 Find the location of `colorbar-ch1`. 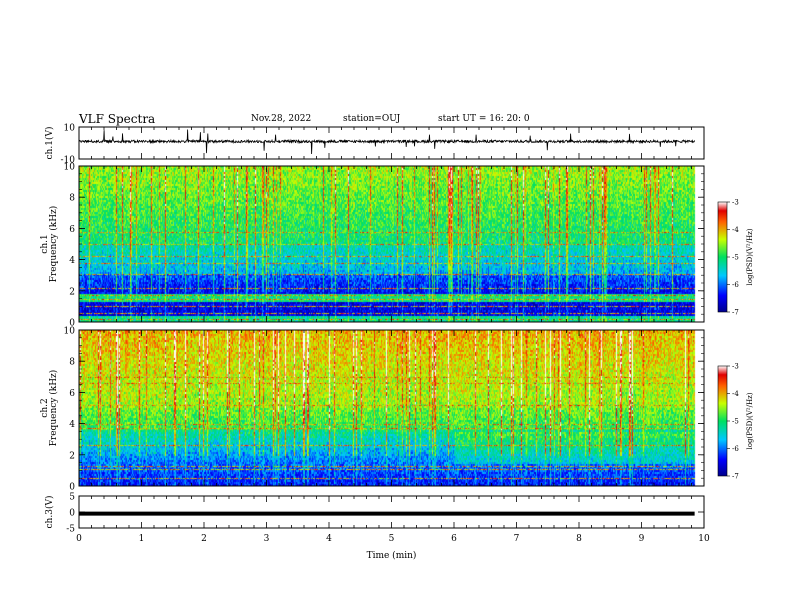

colorbar-ch1 is located at coordinates (722, 257).